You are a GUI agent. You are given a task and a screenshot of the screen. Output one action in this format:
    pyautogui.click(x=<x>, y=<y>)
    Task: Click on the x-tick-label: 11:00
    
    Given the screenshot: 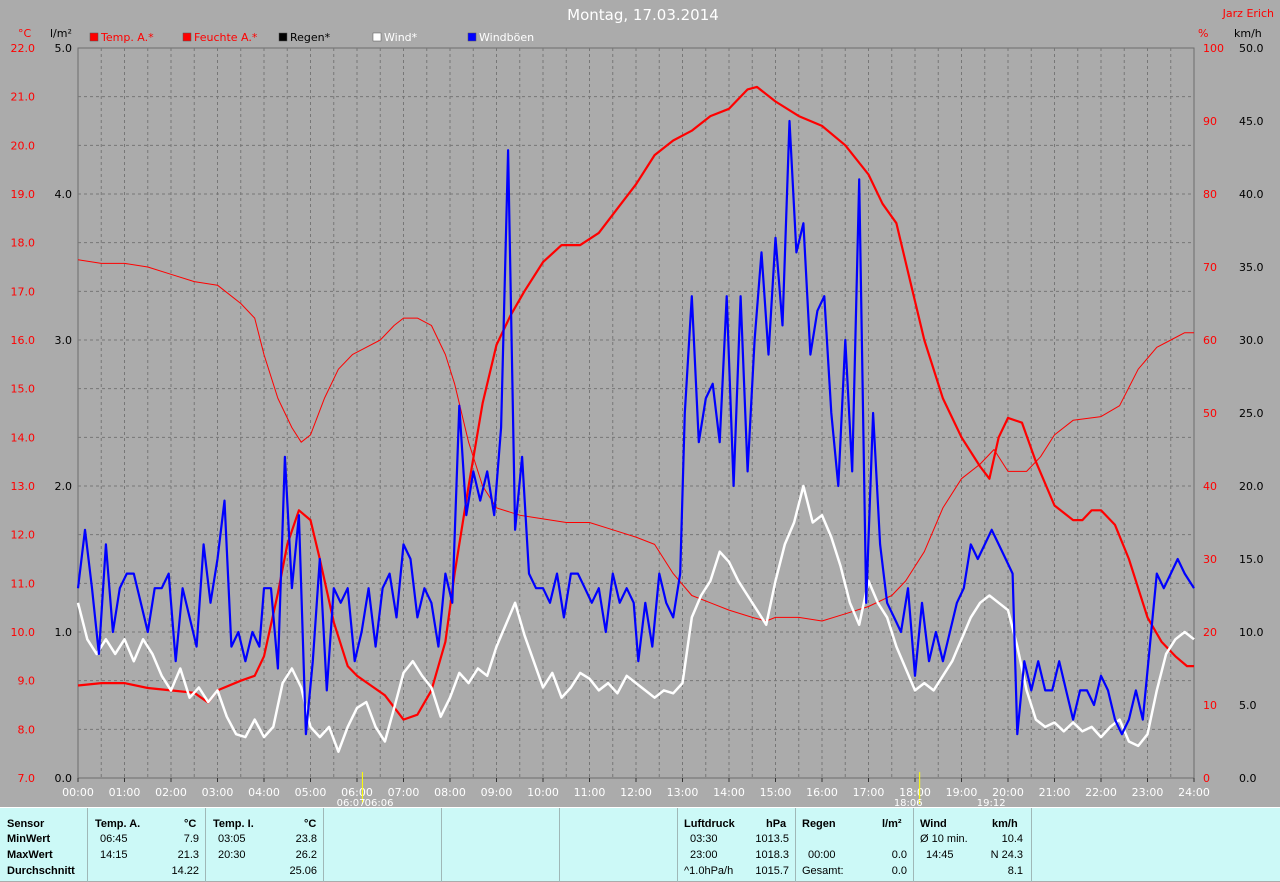 What is the action you would take?
    pyautogui.click(x=590, y=792)
    